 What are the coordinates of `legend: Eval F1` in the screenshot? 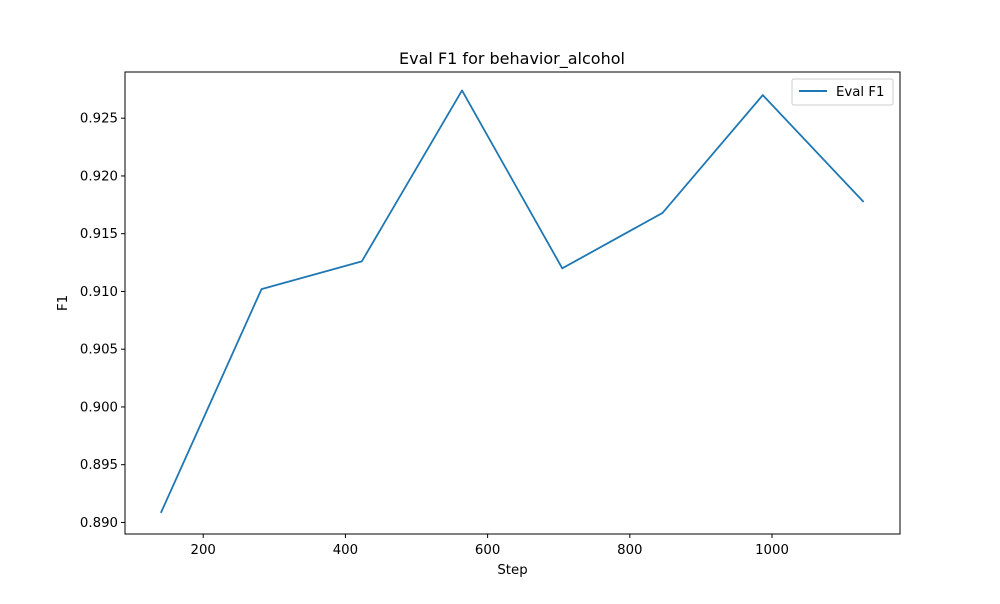 It's located at (842, 92).